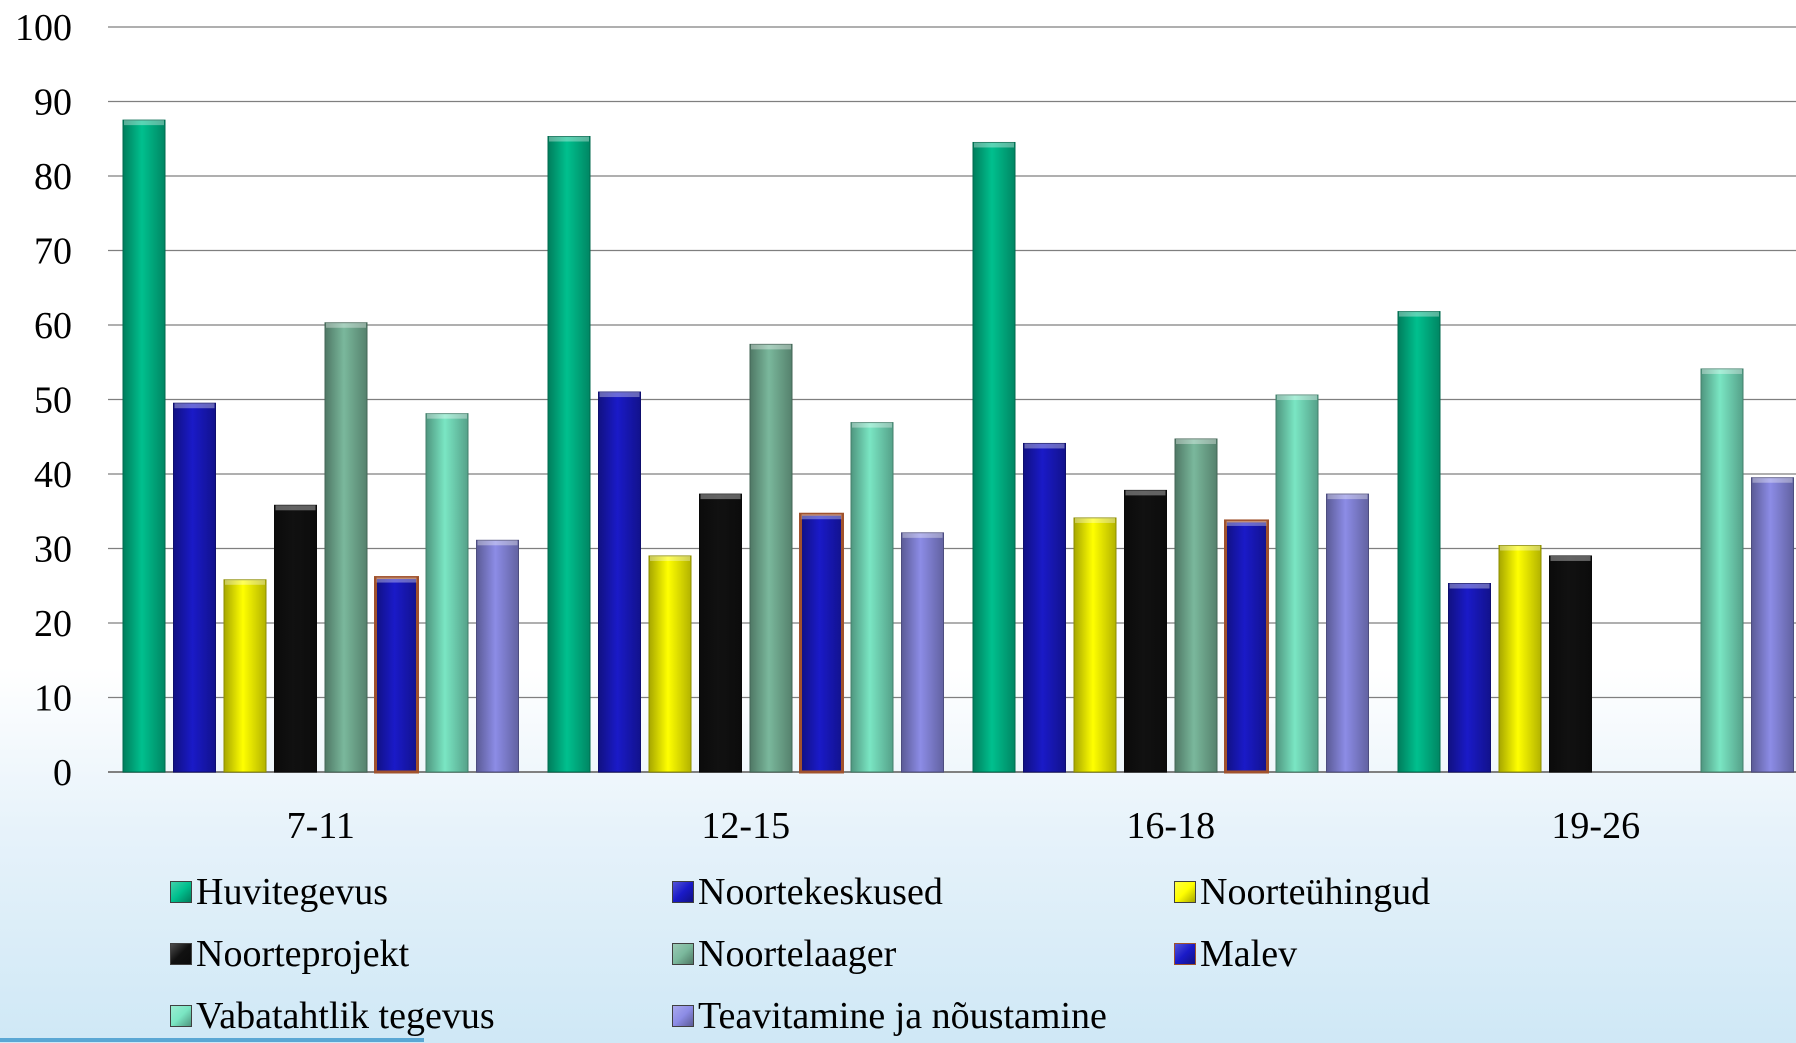  I want to click on legend-item: Vabatahtlik tegevus, so click(421, 1016).